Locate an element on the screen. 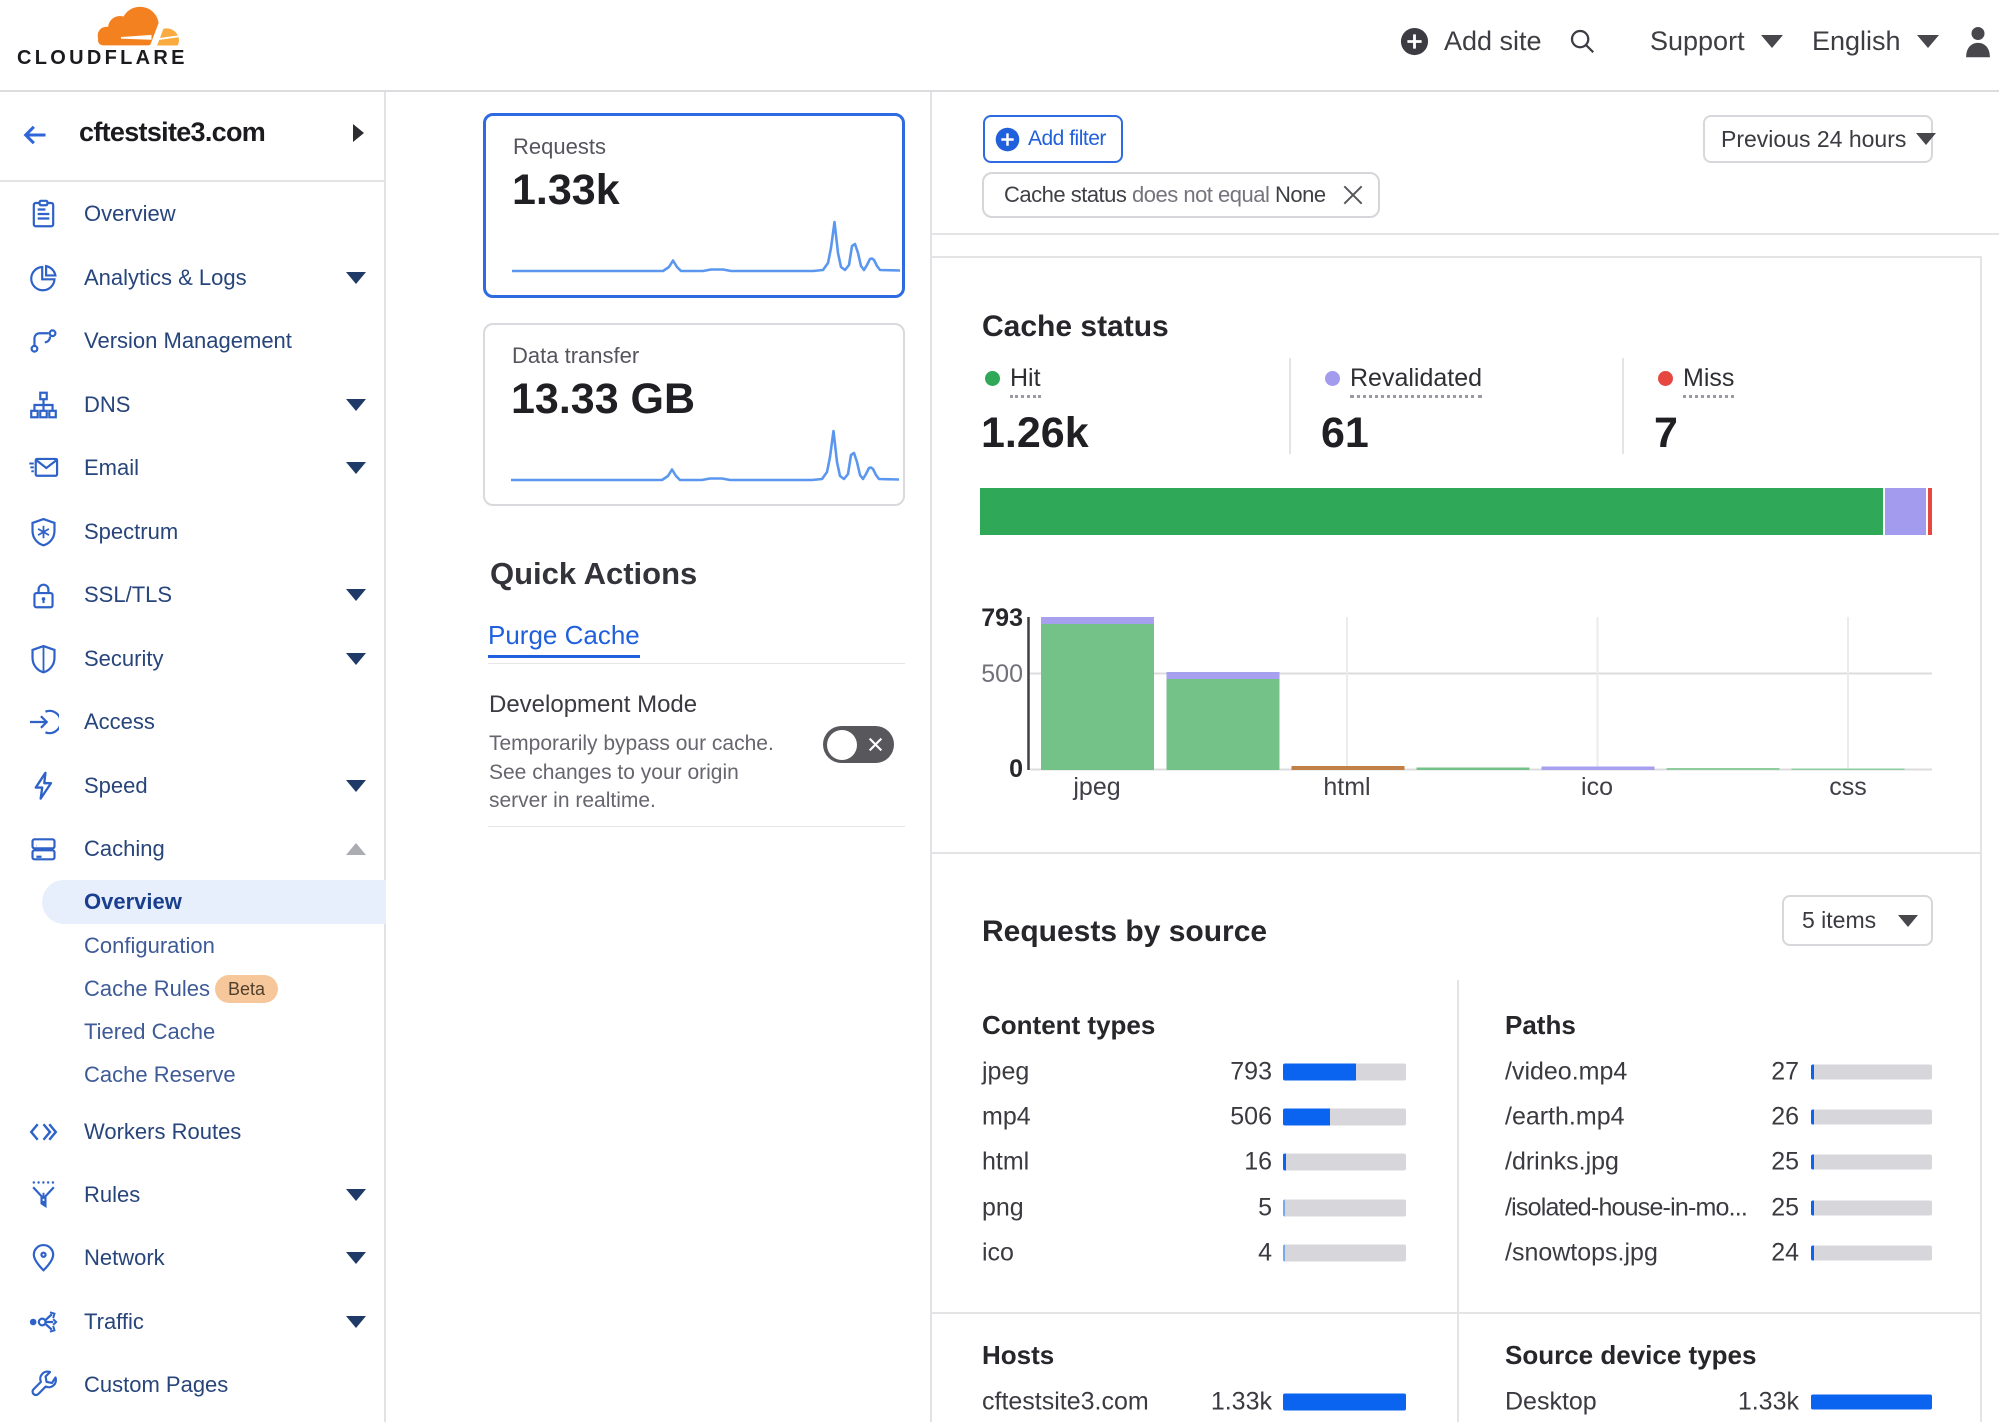  svg-text: css is located at coordinates (1848, 787).